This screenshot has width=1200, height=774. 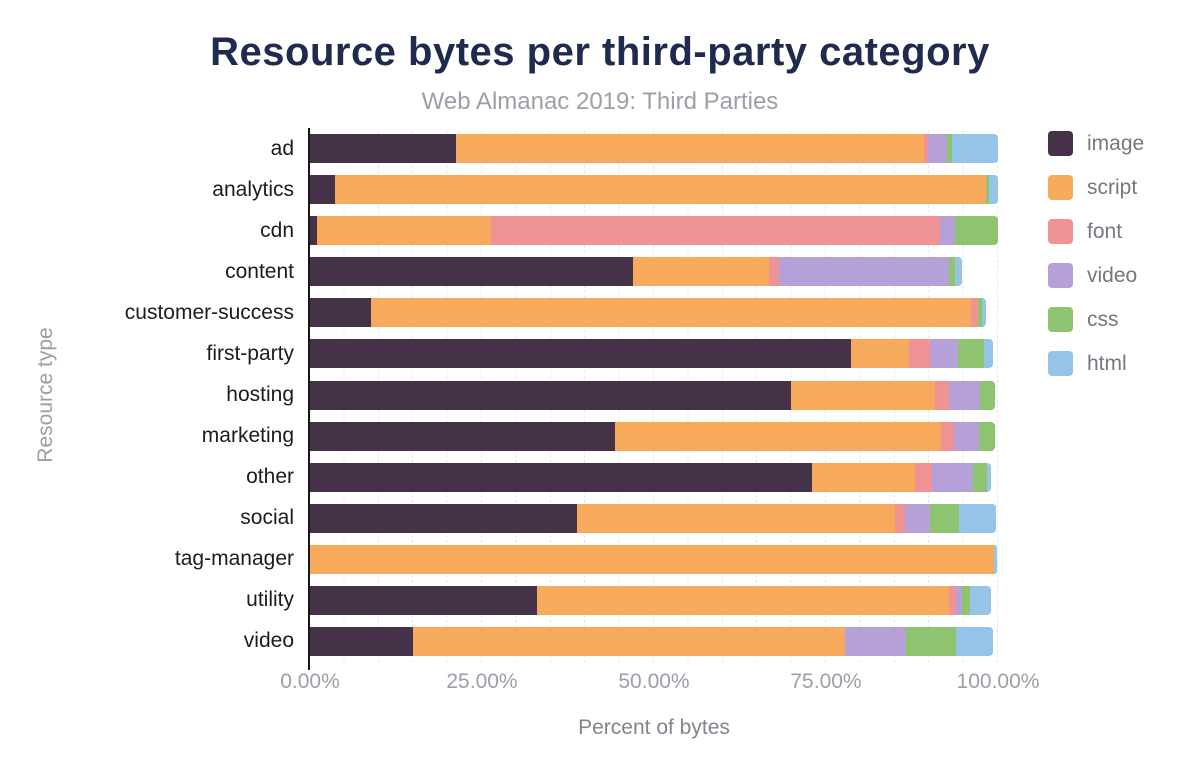 What do you see at coordinates (482, 681) in the screenshot?
I see `x-tick-25: 25.00%` at bounding box center [482, 681].